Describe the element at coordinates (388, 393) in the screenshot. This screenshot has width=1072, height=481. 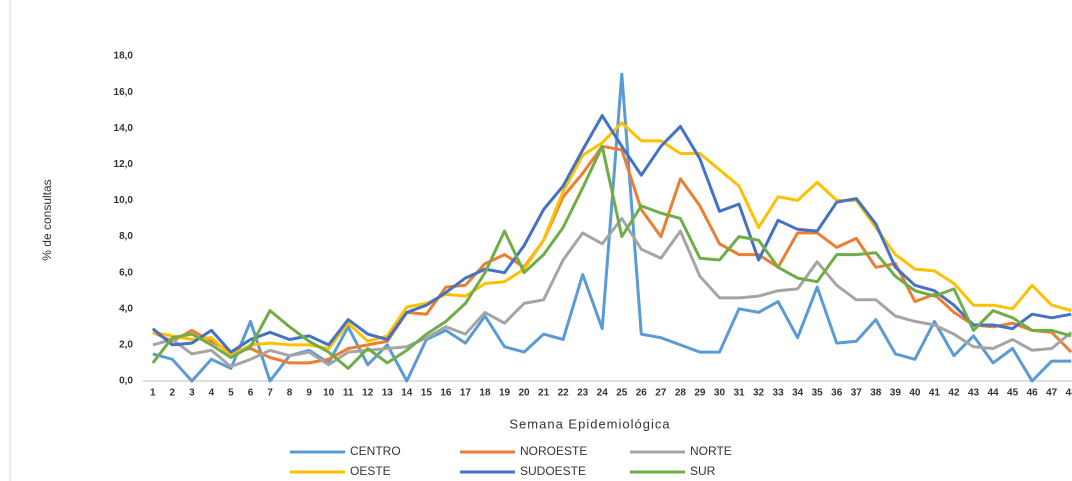
I see `x-tick-label: 13` at that location.